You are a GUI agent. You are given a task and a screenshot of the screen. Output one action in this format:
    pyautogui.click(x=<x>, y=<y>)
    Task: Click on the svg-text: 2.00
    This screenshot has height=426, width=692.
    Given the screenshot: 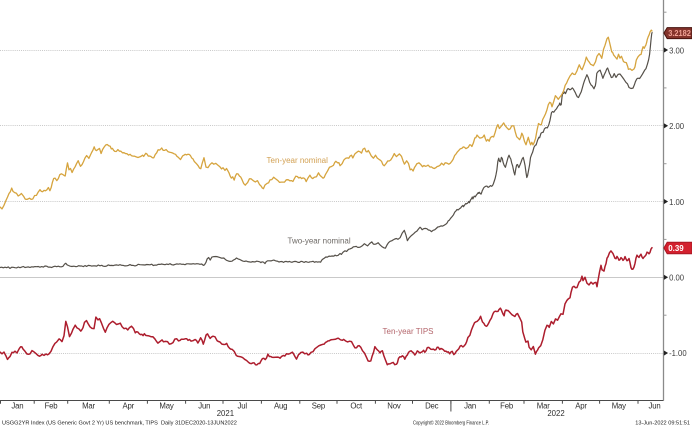 What is the action you would take?
    pyautogui.click(x=676, y=126)
    